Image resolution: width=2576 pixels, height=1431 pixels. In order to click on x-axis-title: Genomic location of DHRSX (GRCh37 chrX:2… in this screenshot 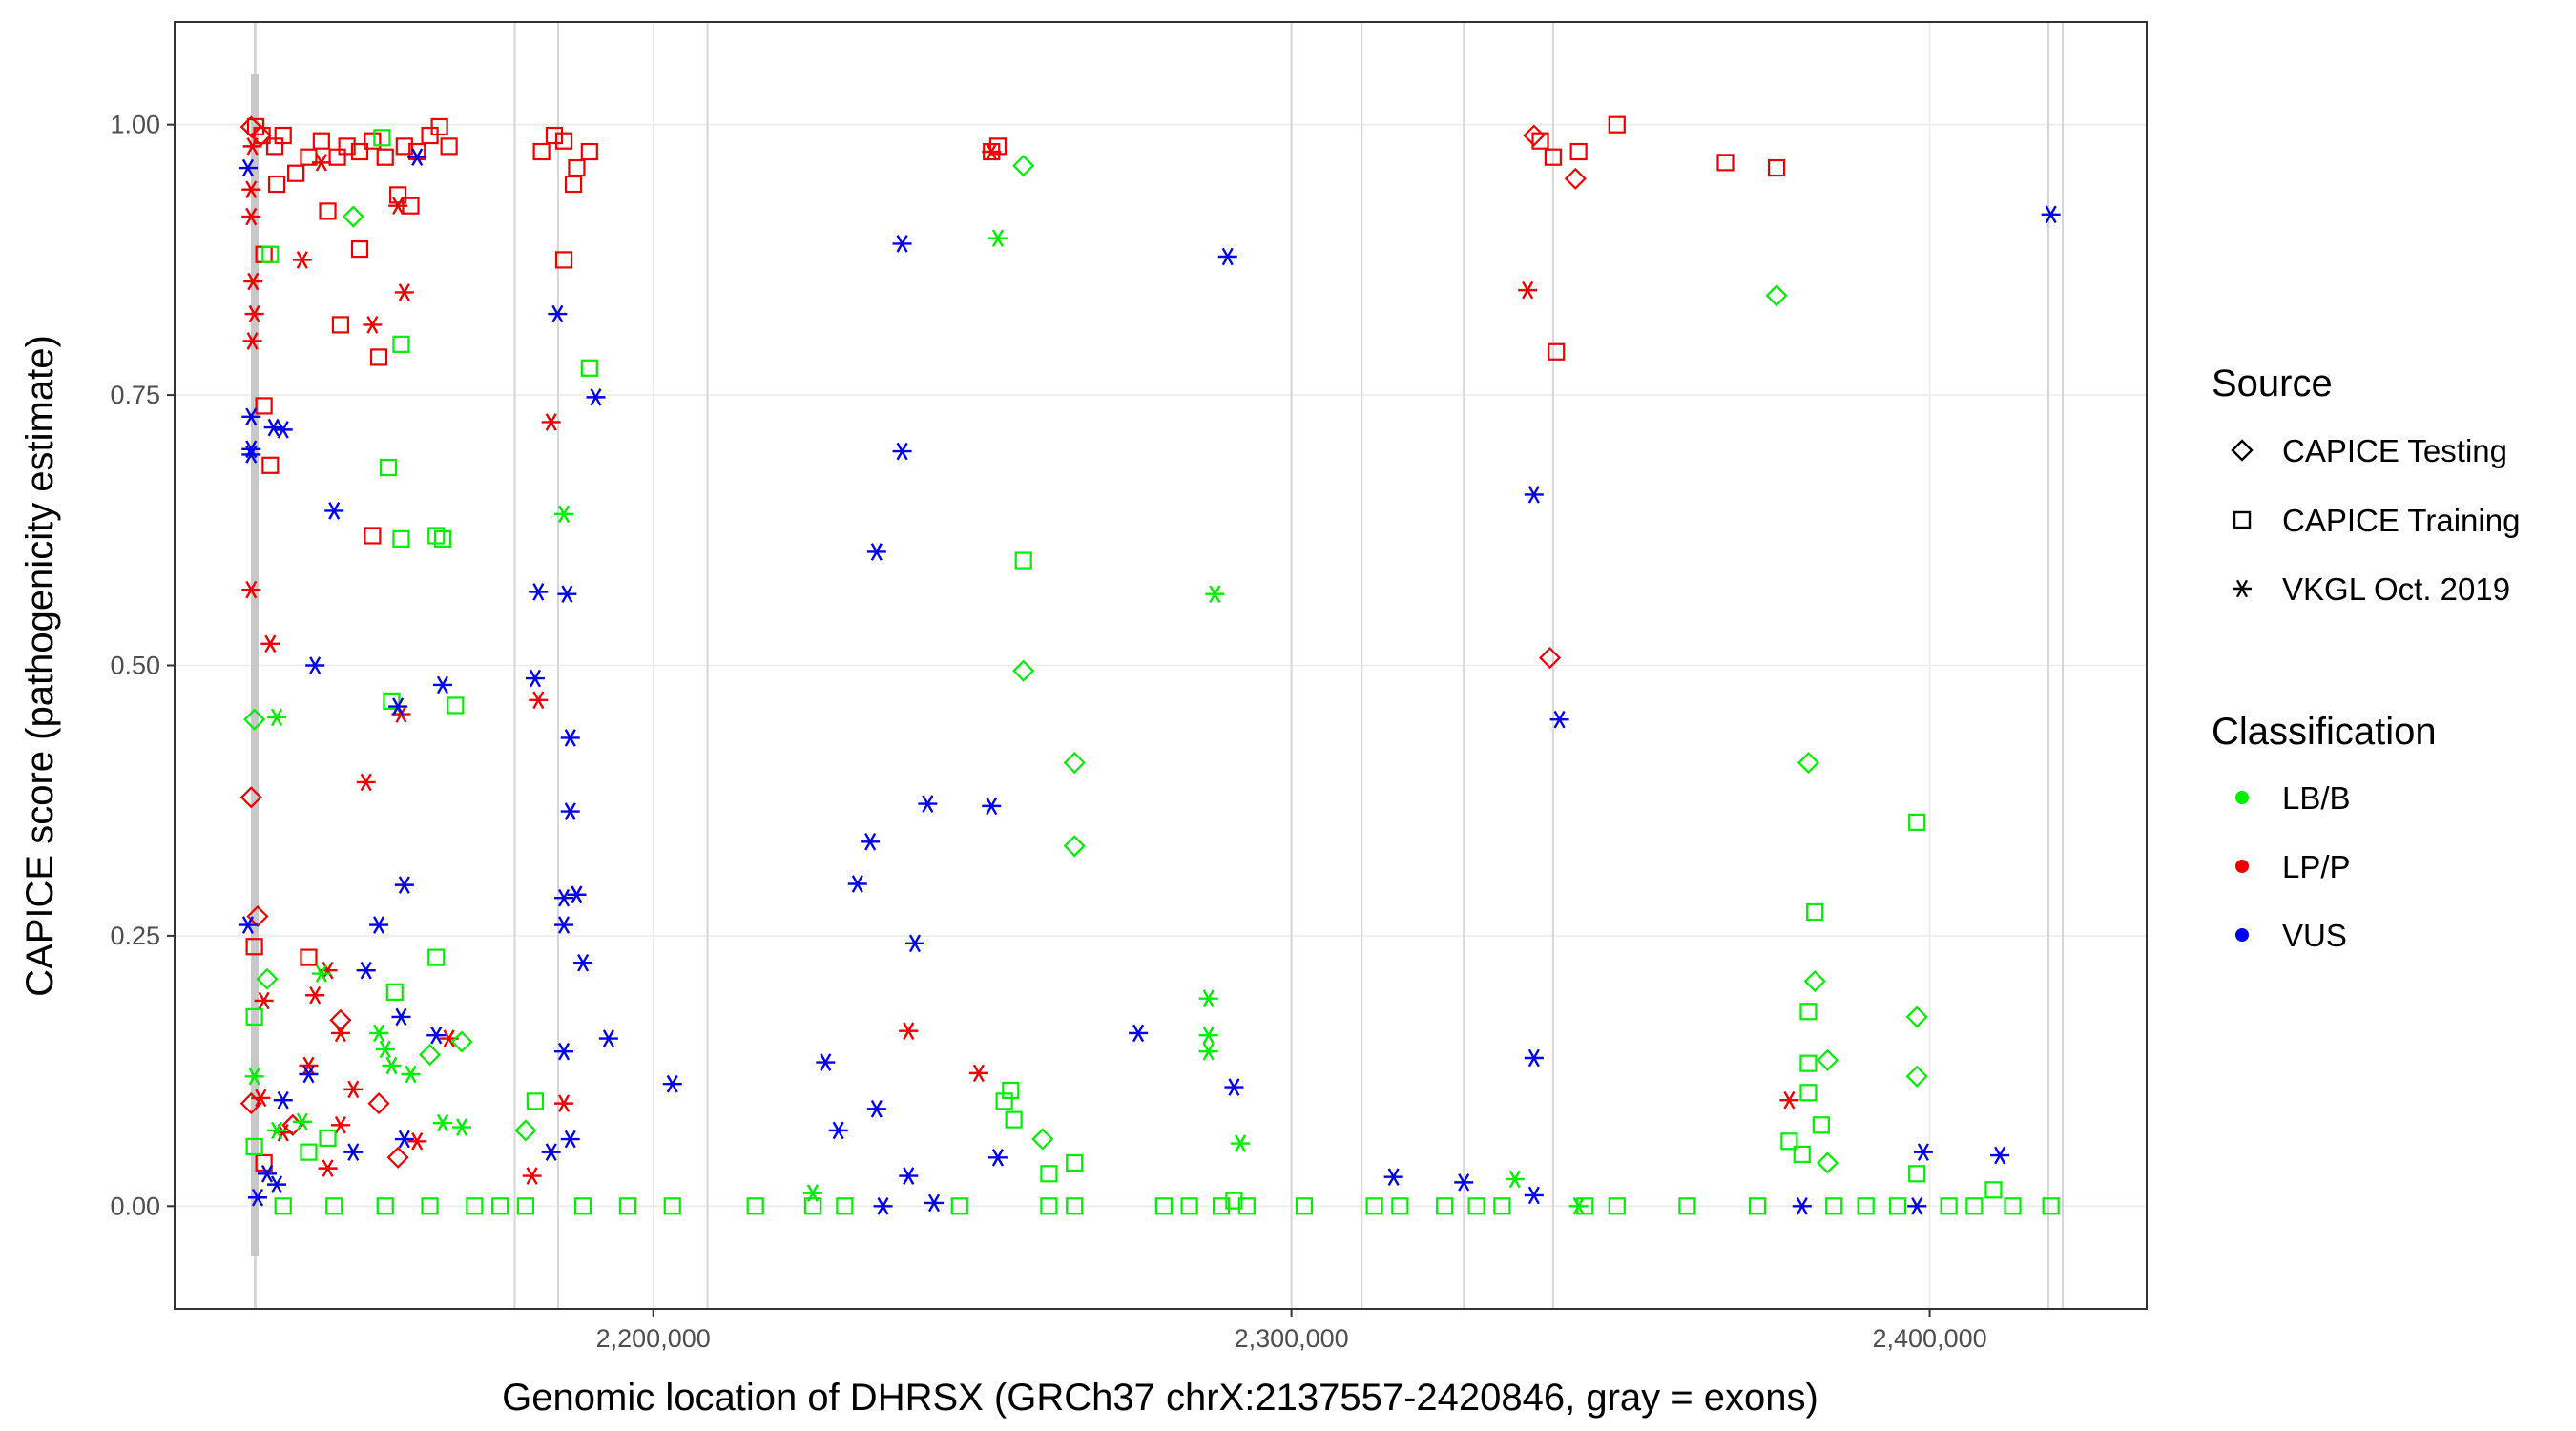, I will do `click(1160, 1398)`.